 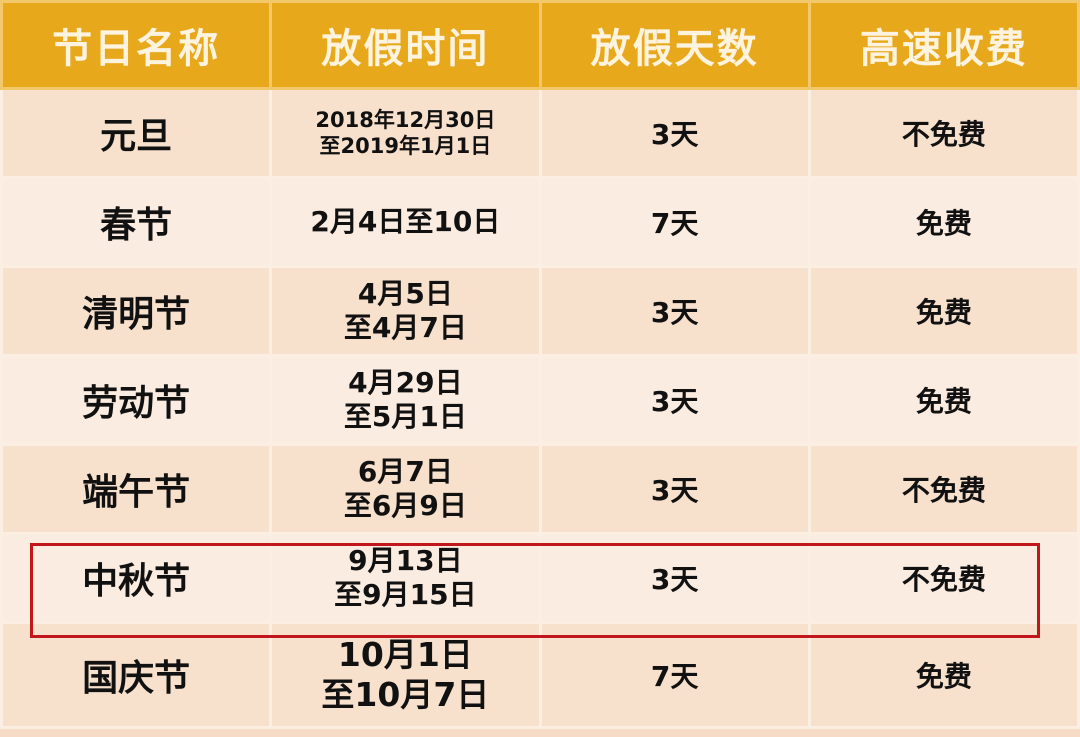 What do you see at coordinates (405, 146) in the screenshot?
I see `date-line: 至2019年1月1日` at bounding box center [405, 146].